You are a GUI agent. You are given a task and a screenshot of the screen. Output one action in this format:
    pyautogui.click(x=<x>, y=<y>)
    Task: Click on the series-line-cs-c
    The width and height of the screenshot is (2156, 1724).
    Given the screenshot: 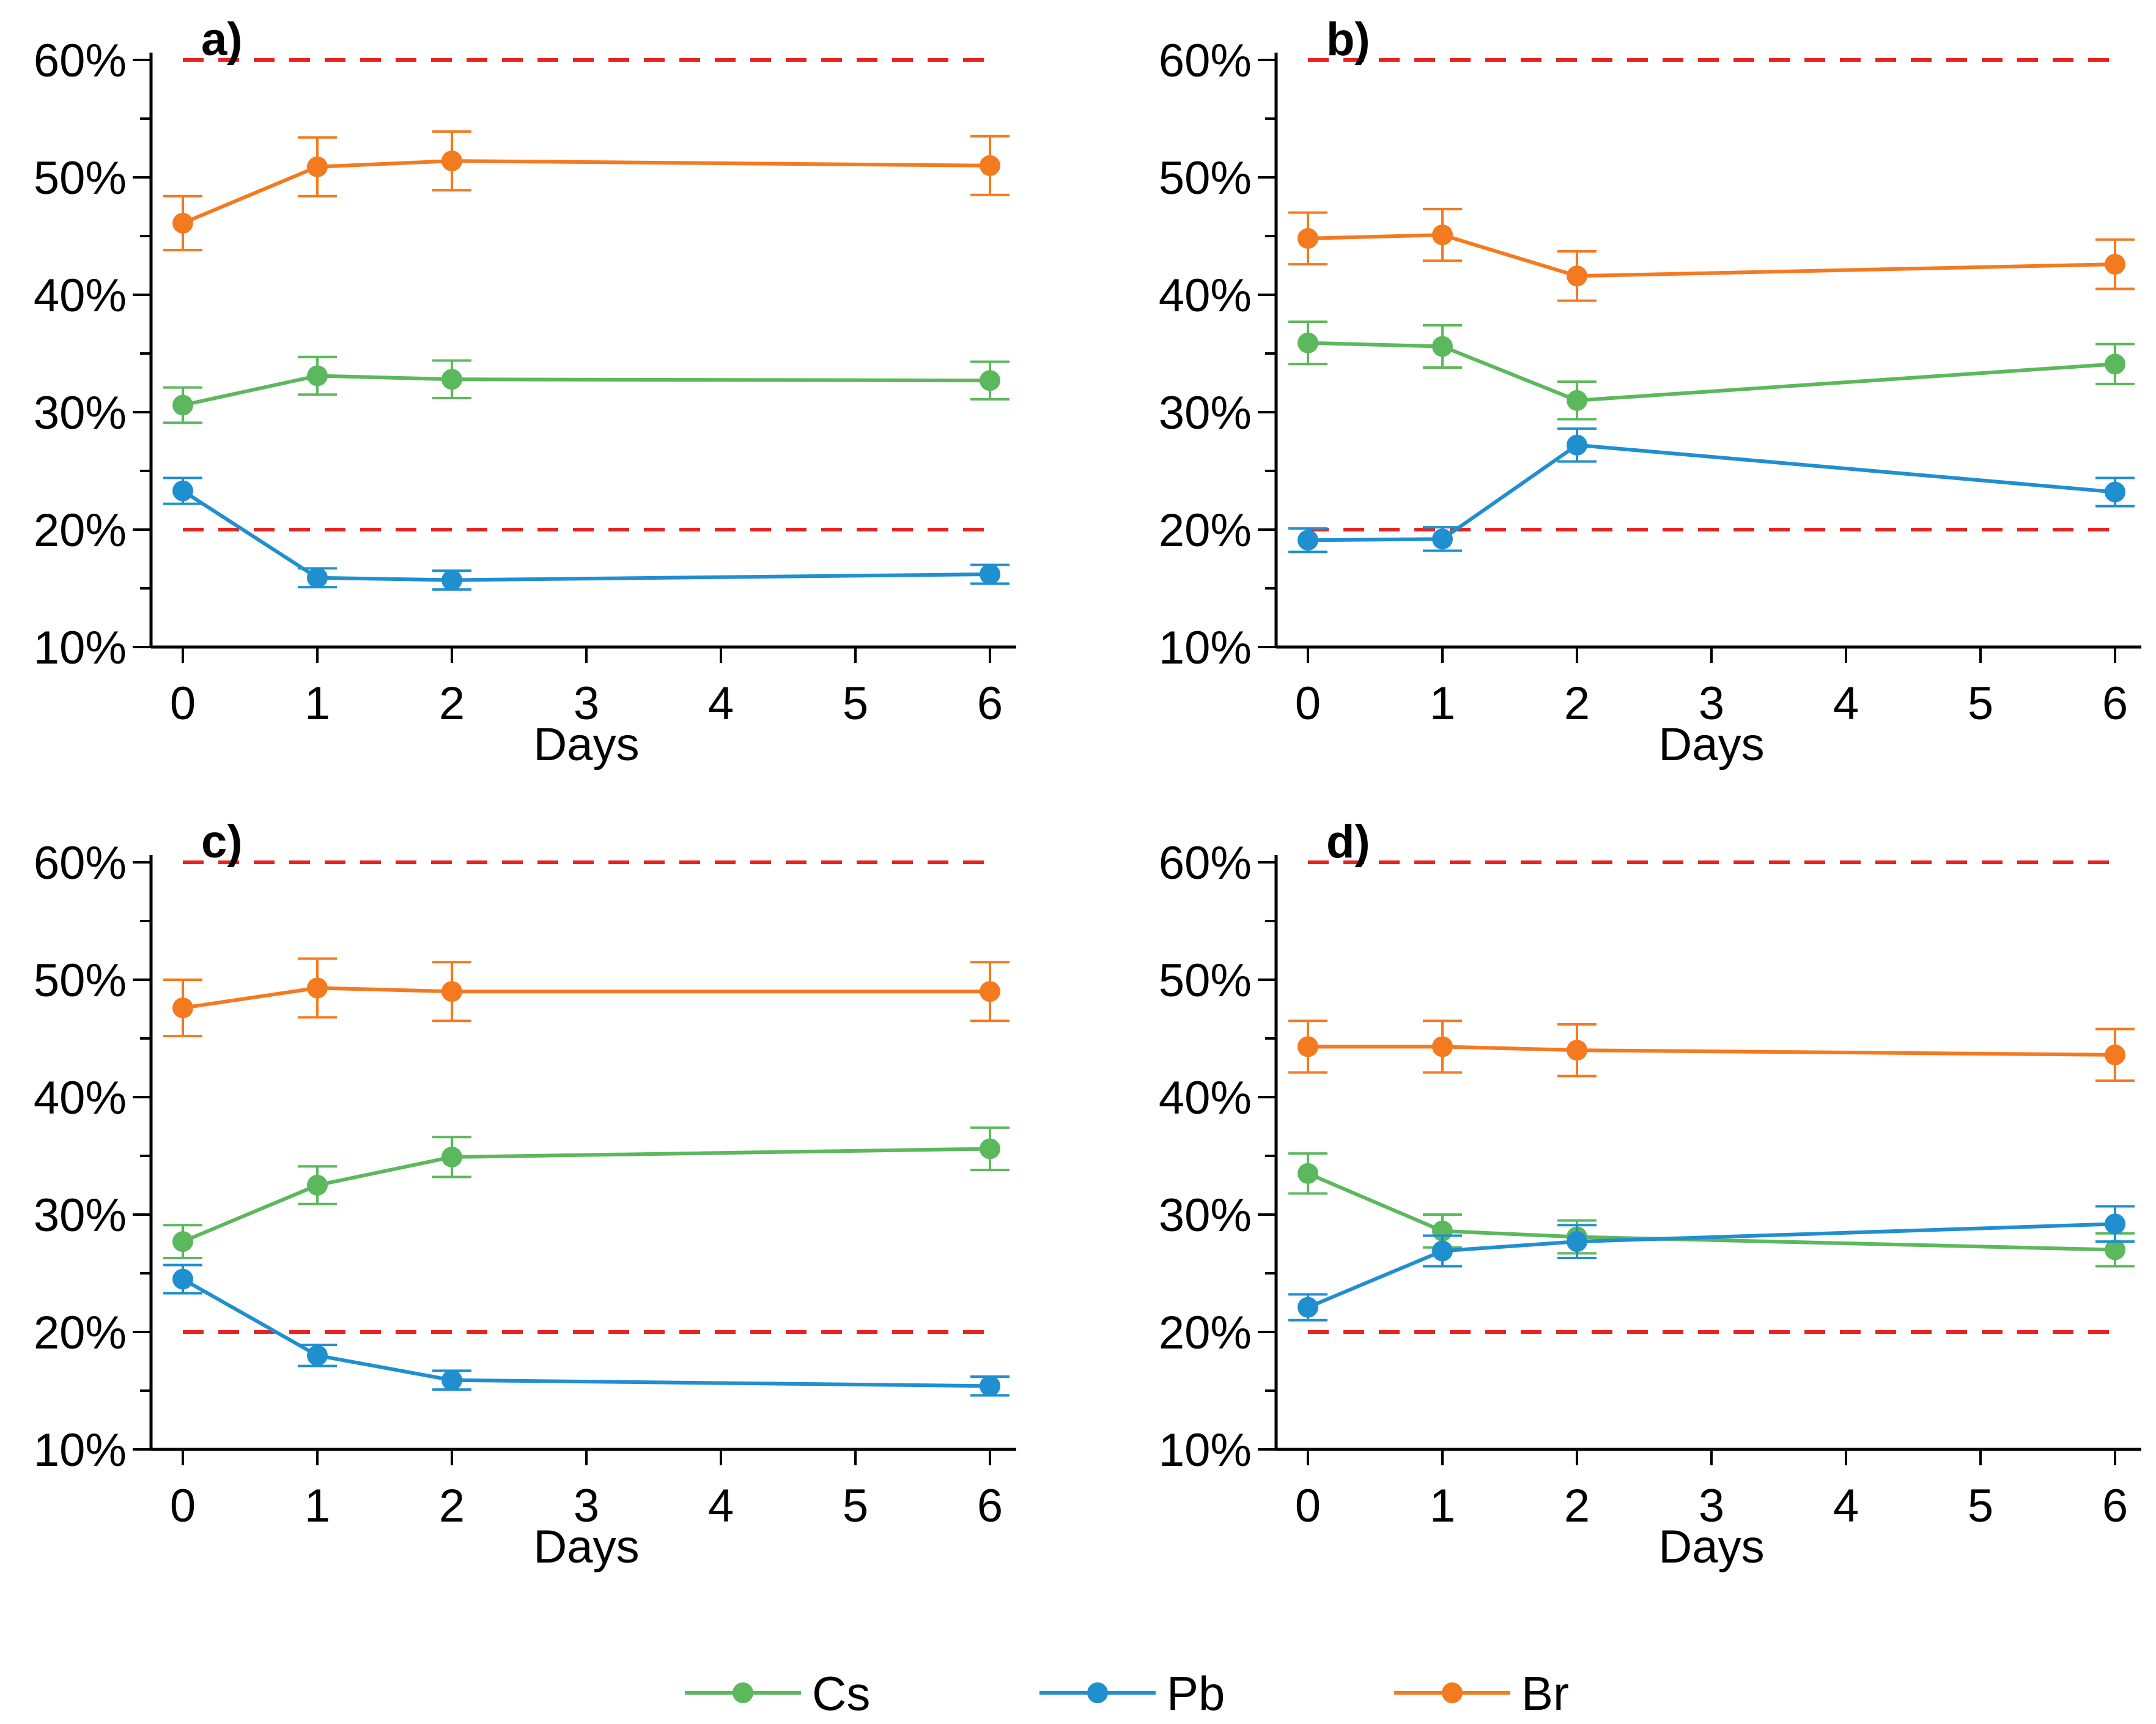 What is the action you would take?
    pyautogui.click(x=586, y=1195)
    